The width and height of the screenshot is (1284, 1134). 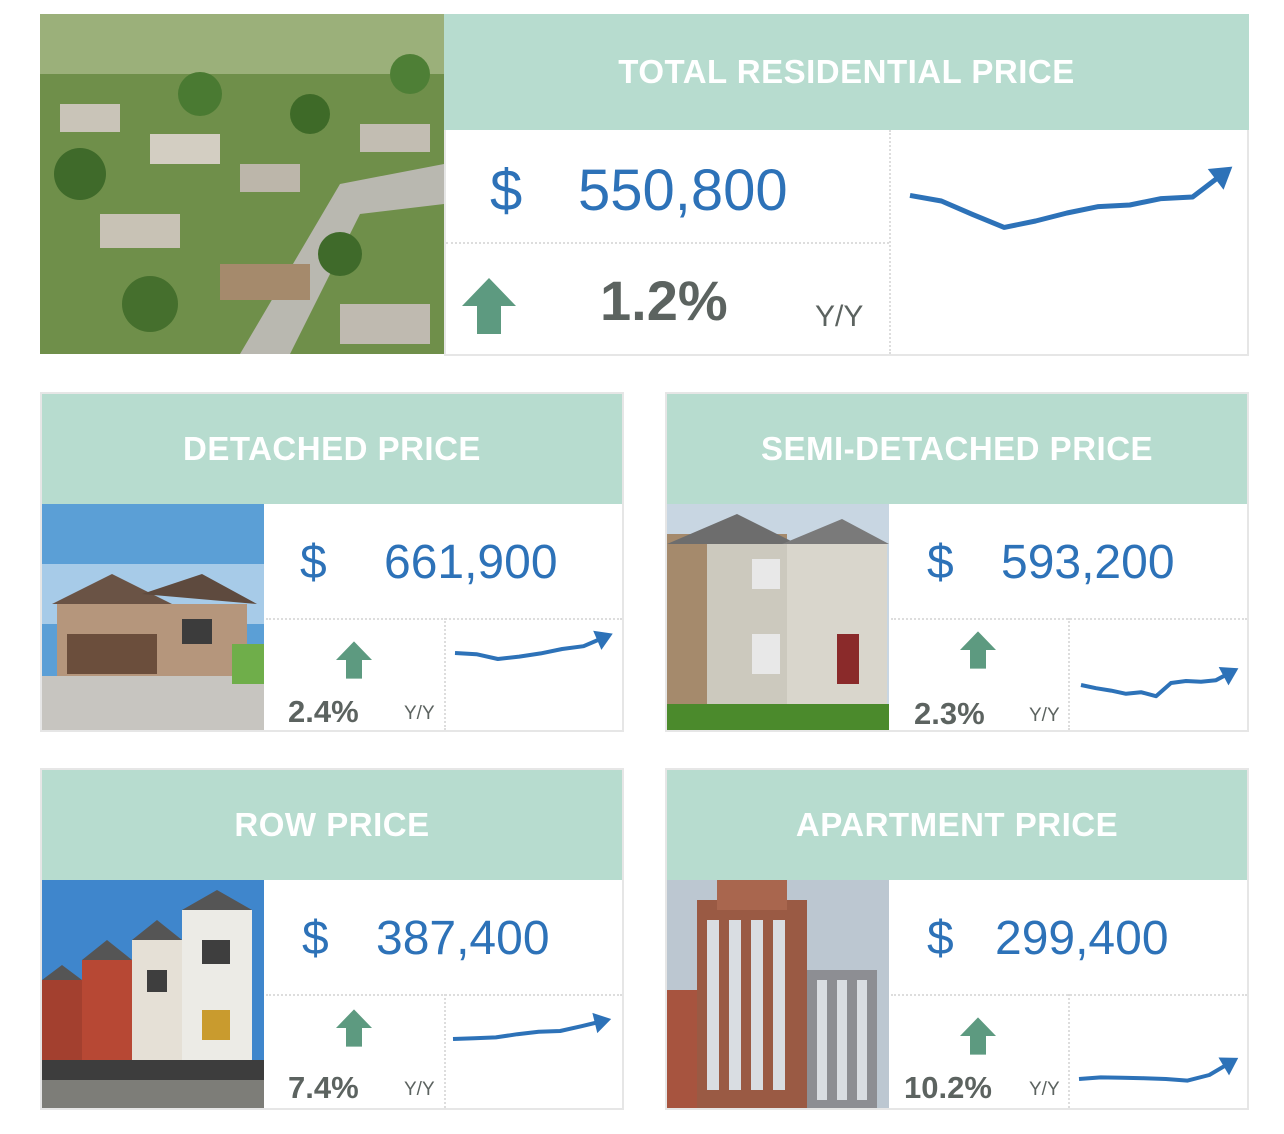 I want to click on total-price-title: TOTAL RESIDENTIAL PRICE, so click(x=846, y=72).